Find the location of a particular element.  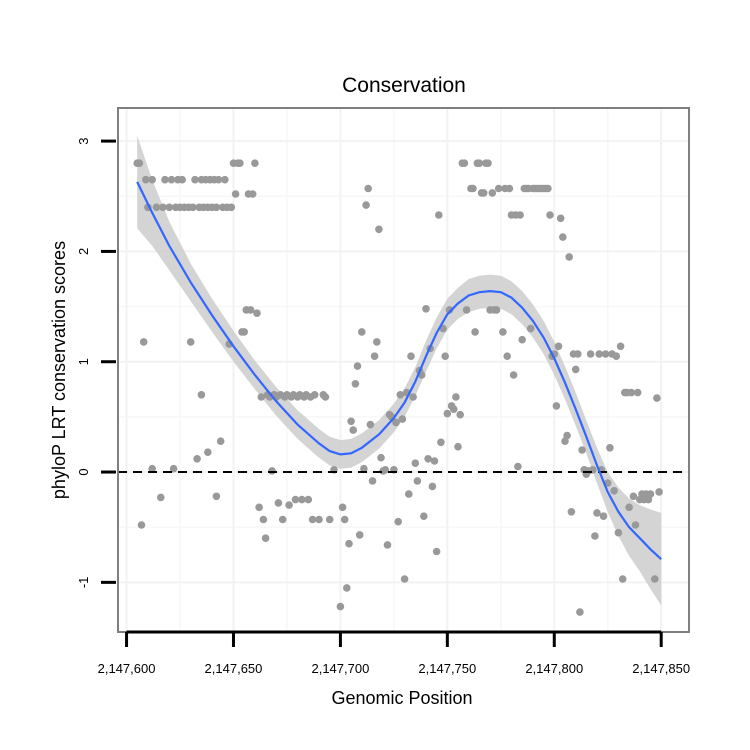

y-tick-label: 3 is located at coordinates (83, 140).